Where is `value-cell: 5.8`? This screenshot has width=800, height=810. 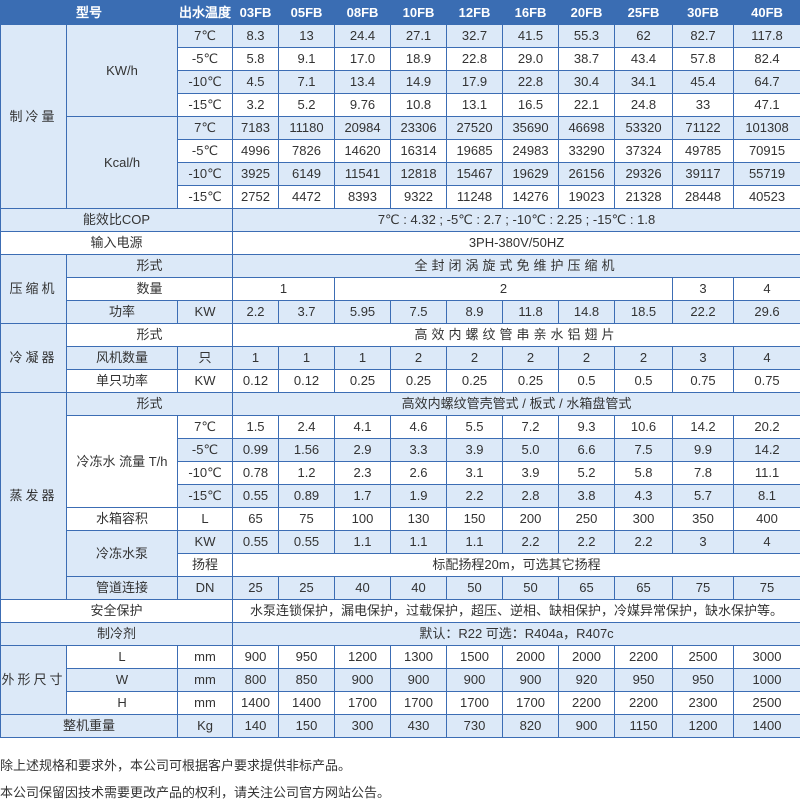 value-cell: 5.8 is located at coordinates (256, 59).